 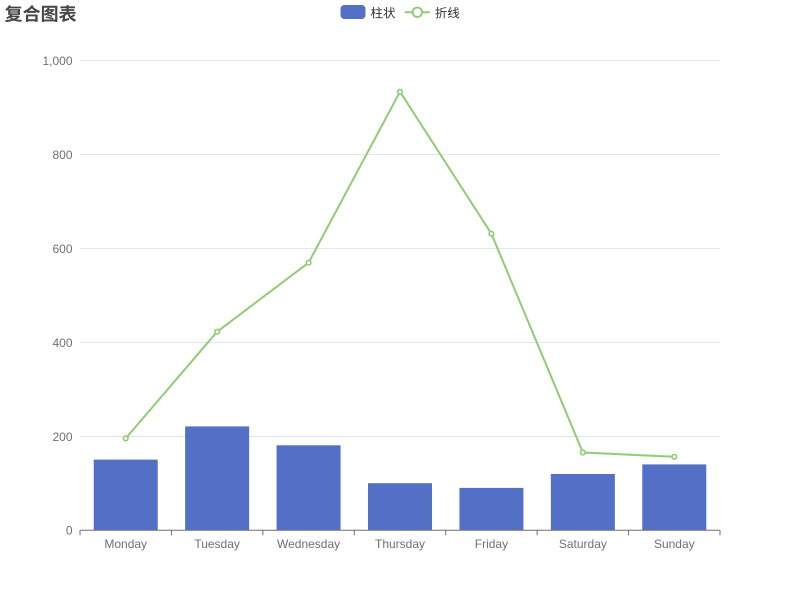 I want to click on svg-text: Friday, so click(x=491, y=544).